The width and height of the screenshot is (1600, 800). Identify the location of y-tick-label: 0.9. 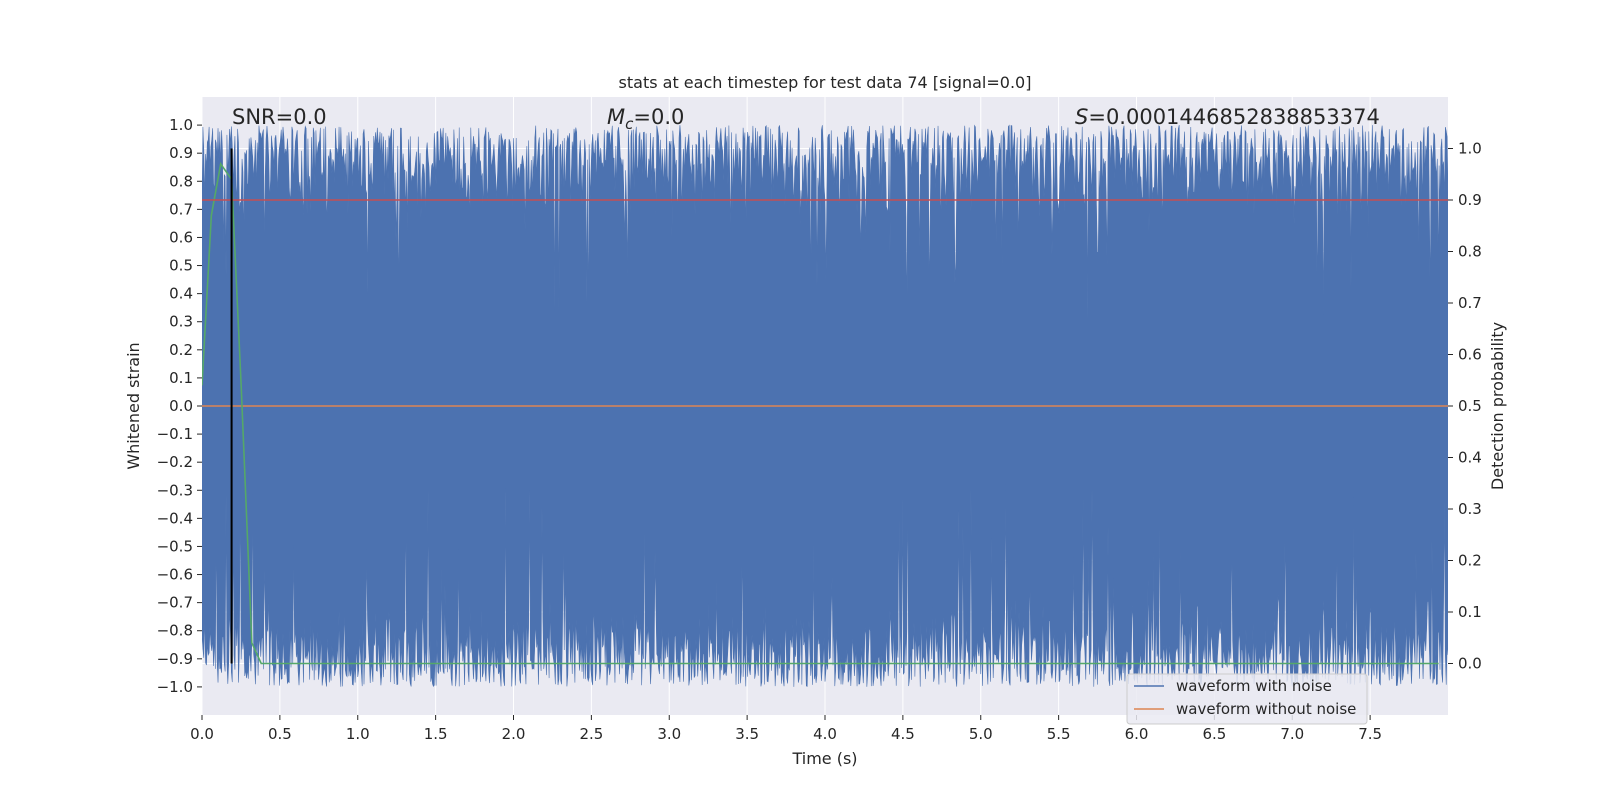
(181, 153).